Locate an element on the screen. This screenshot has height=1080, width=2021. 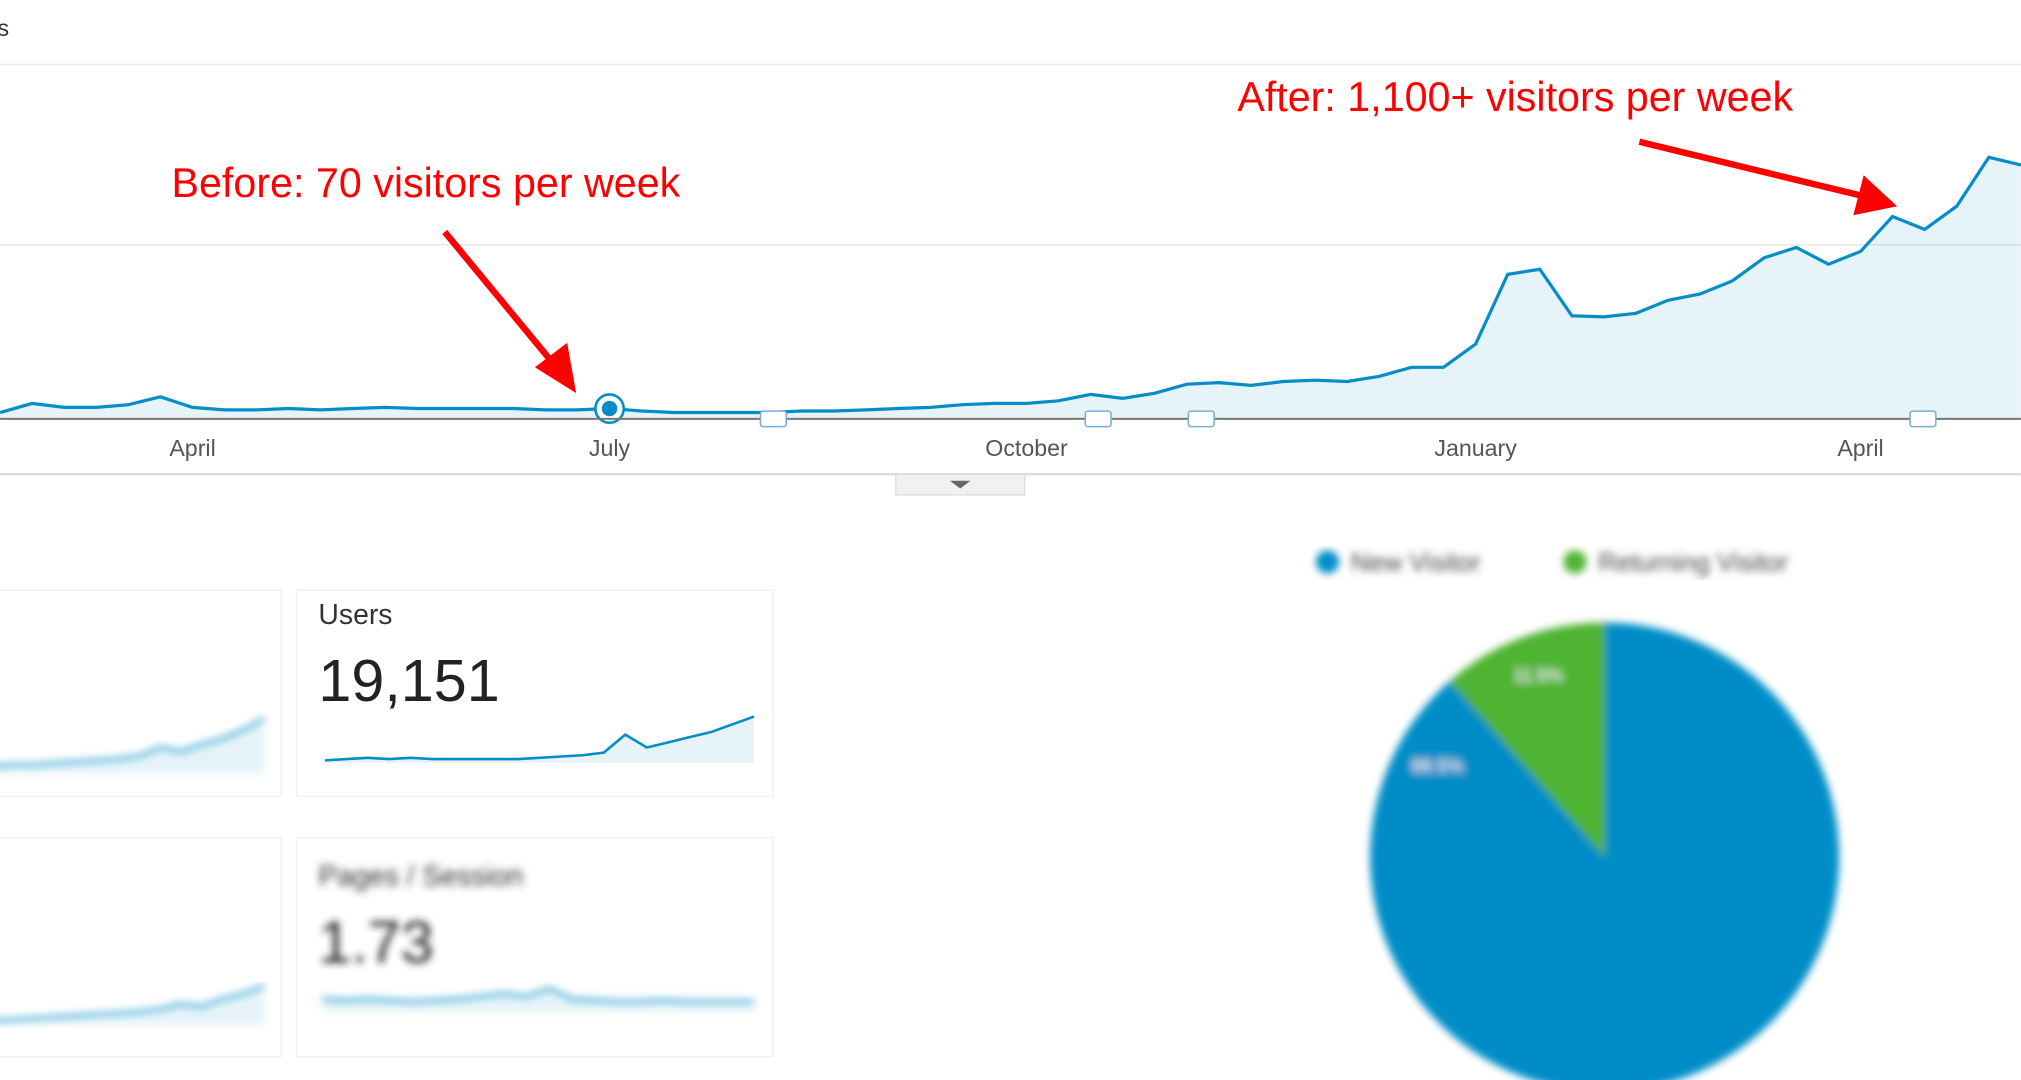
slice-label: 88.5% is located at coordinates (1437, 766).